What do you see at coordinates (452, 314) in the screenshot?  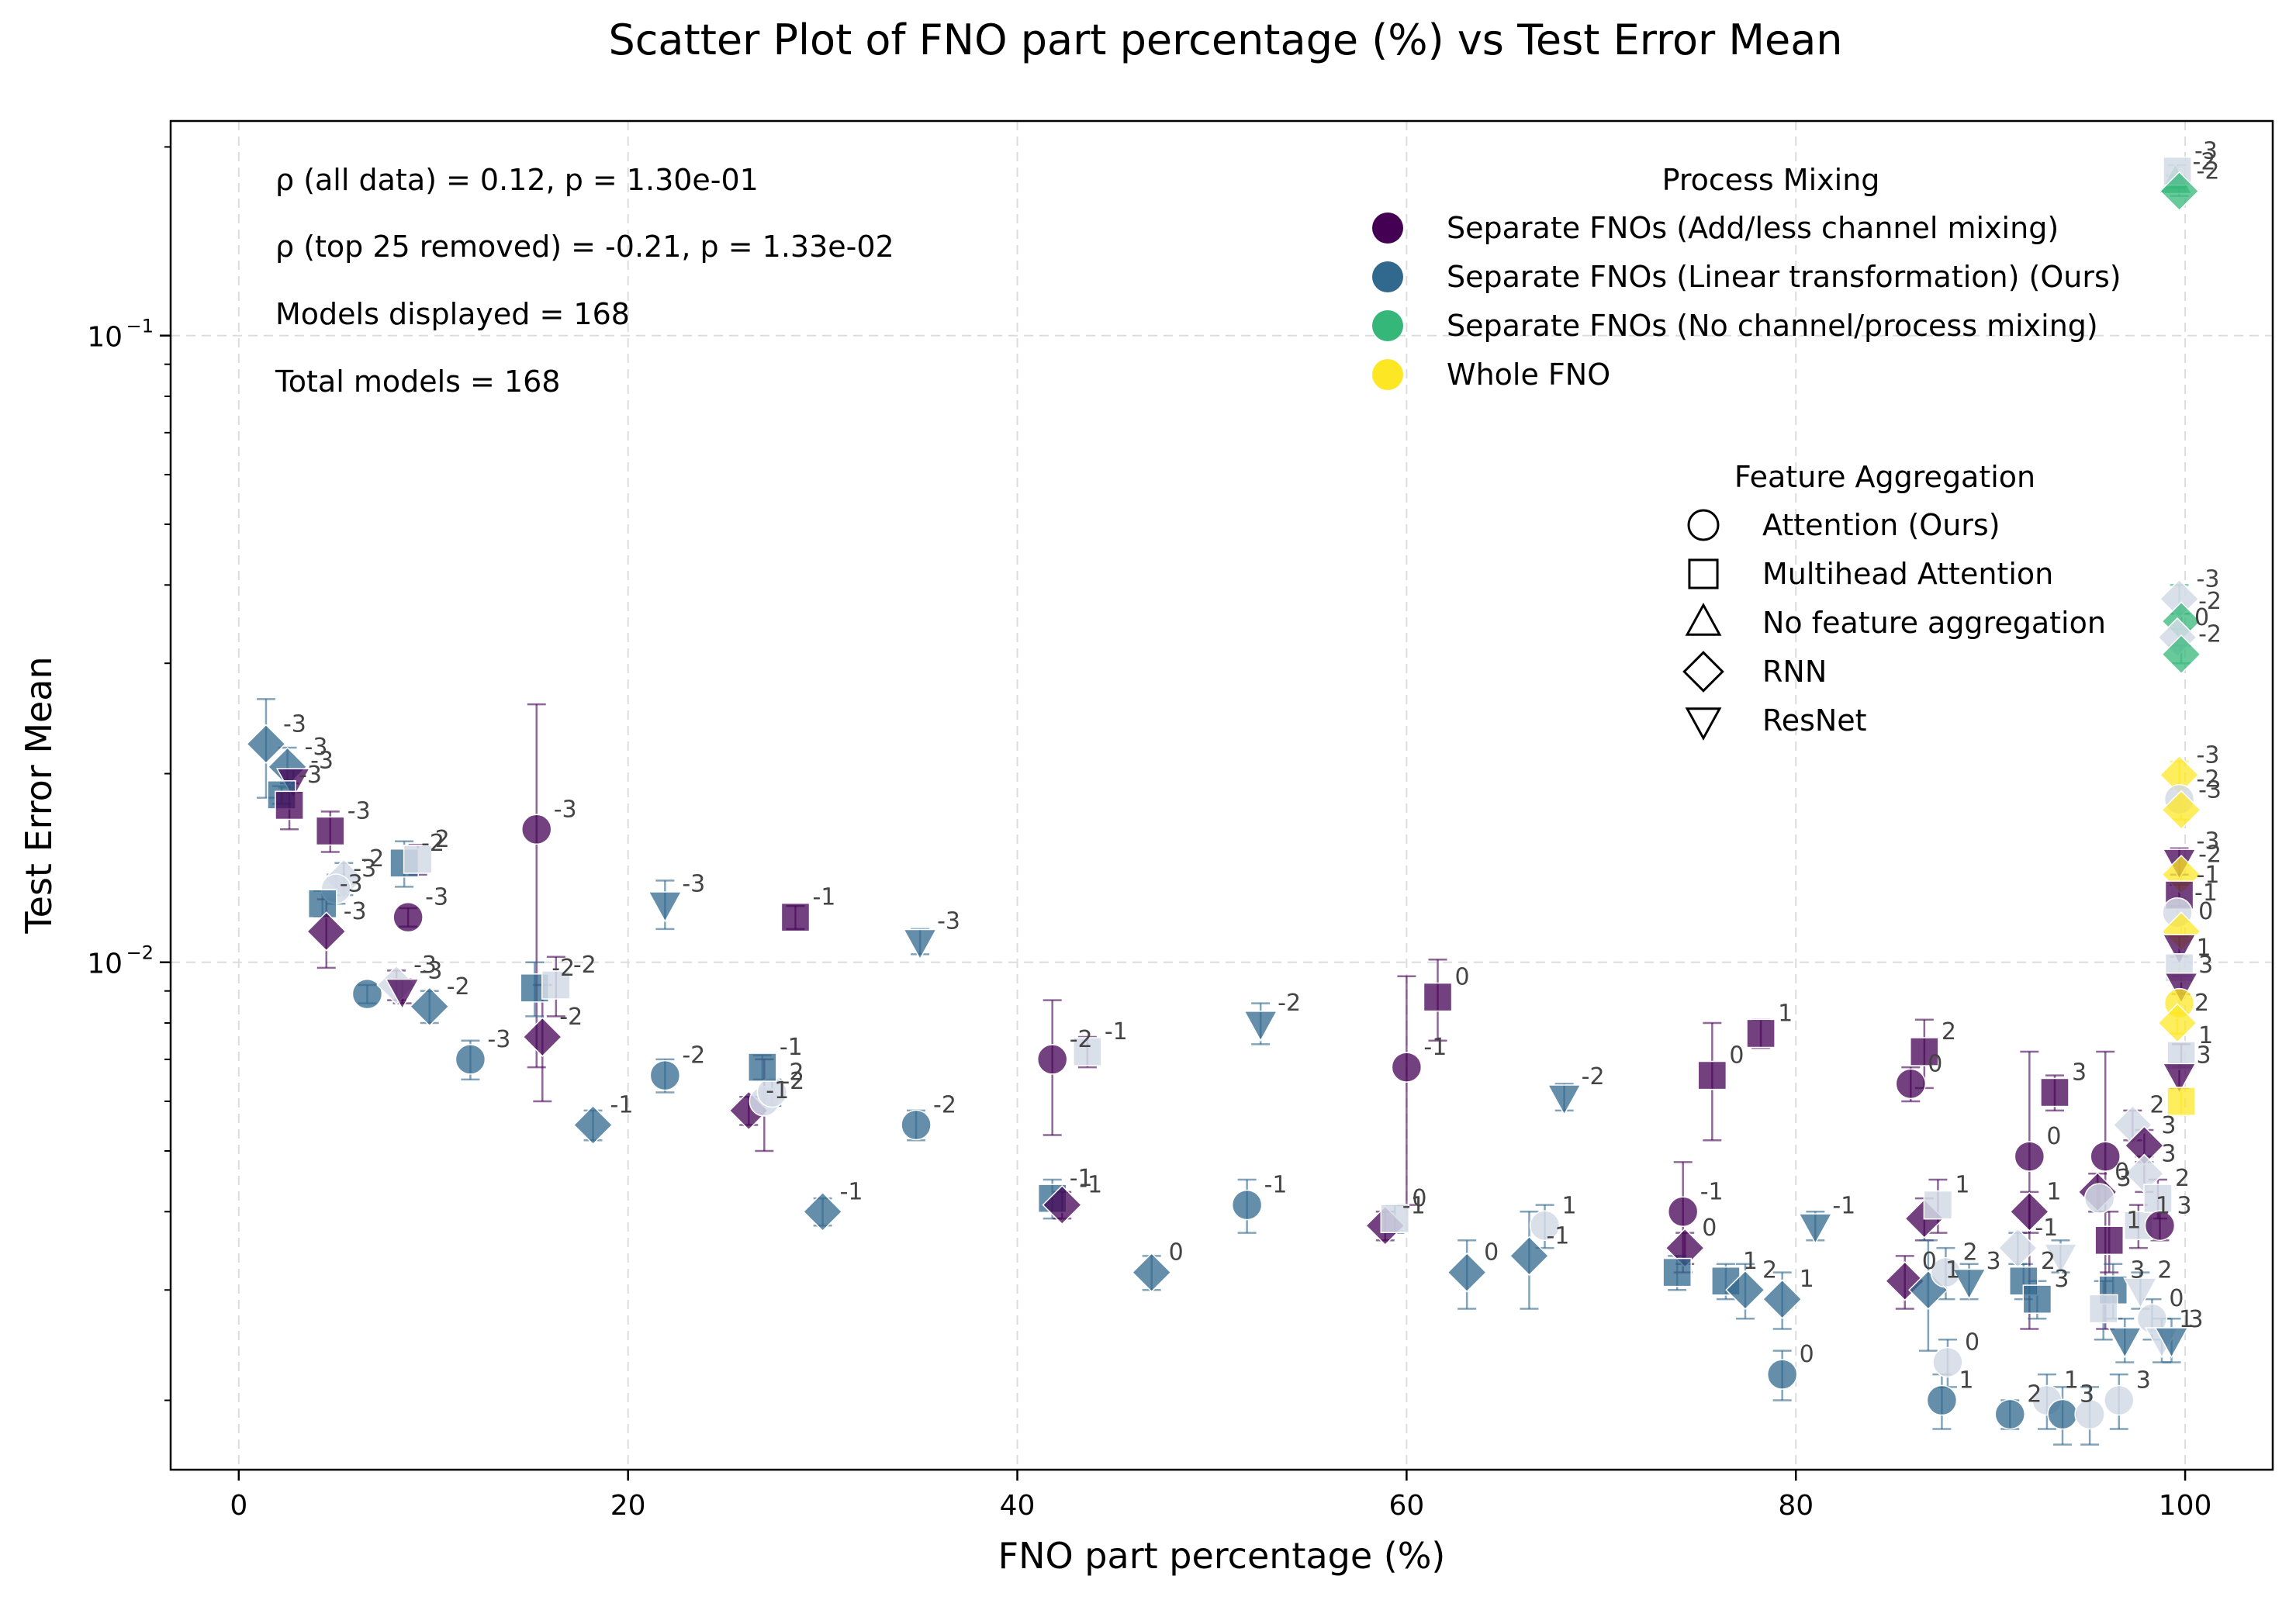 I see `annotation-models-displayed: Models displayed = 168` at bounding box center [452, 314].